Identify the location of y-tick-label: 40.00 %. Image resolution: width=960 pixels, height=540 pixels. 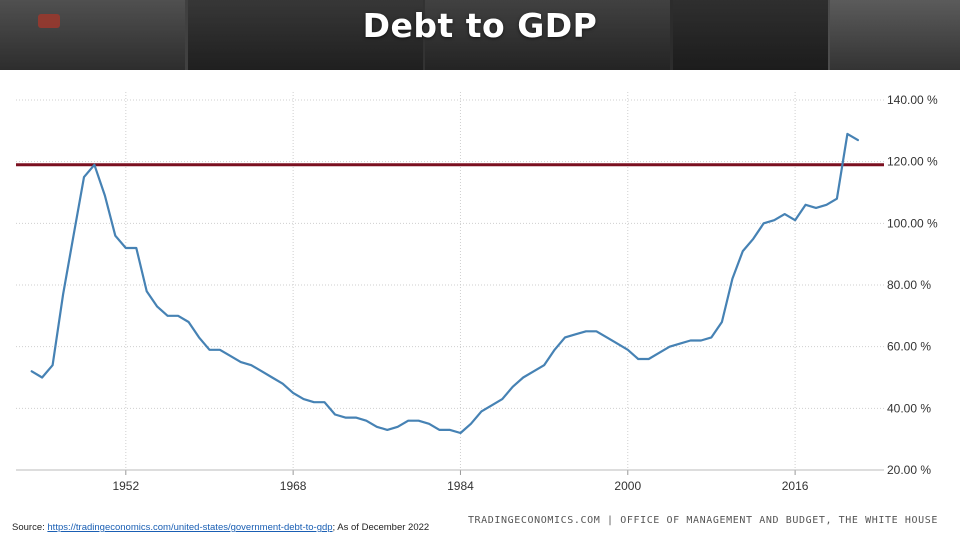
(909, 408).